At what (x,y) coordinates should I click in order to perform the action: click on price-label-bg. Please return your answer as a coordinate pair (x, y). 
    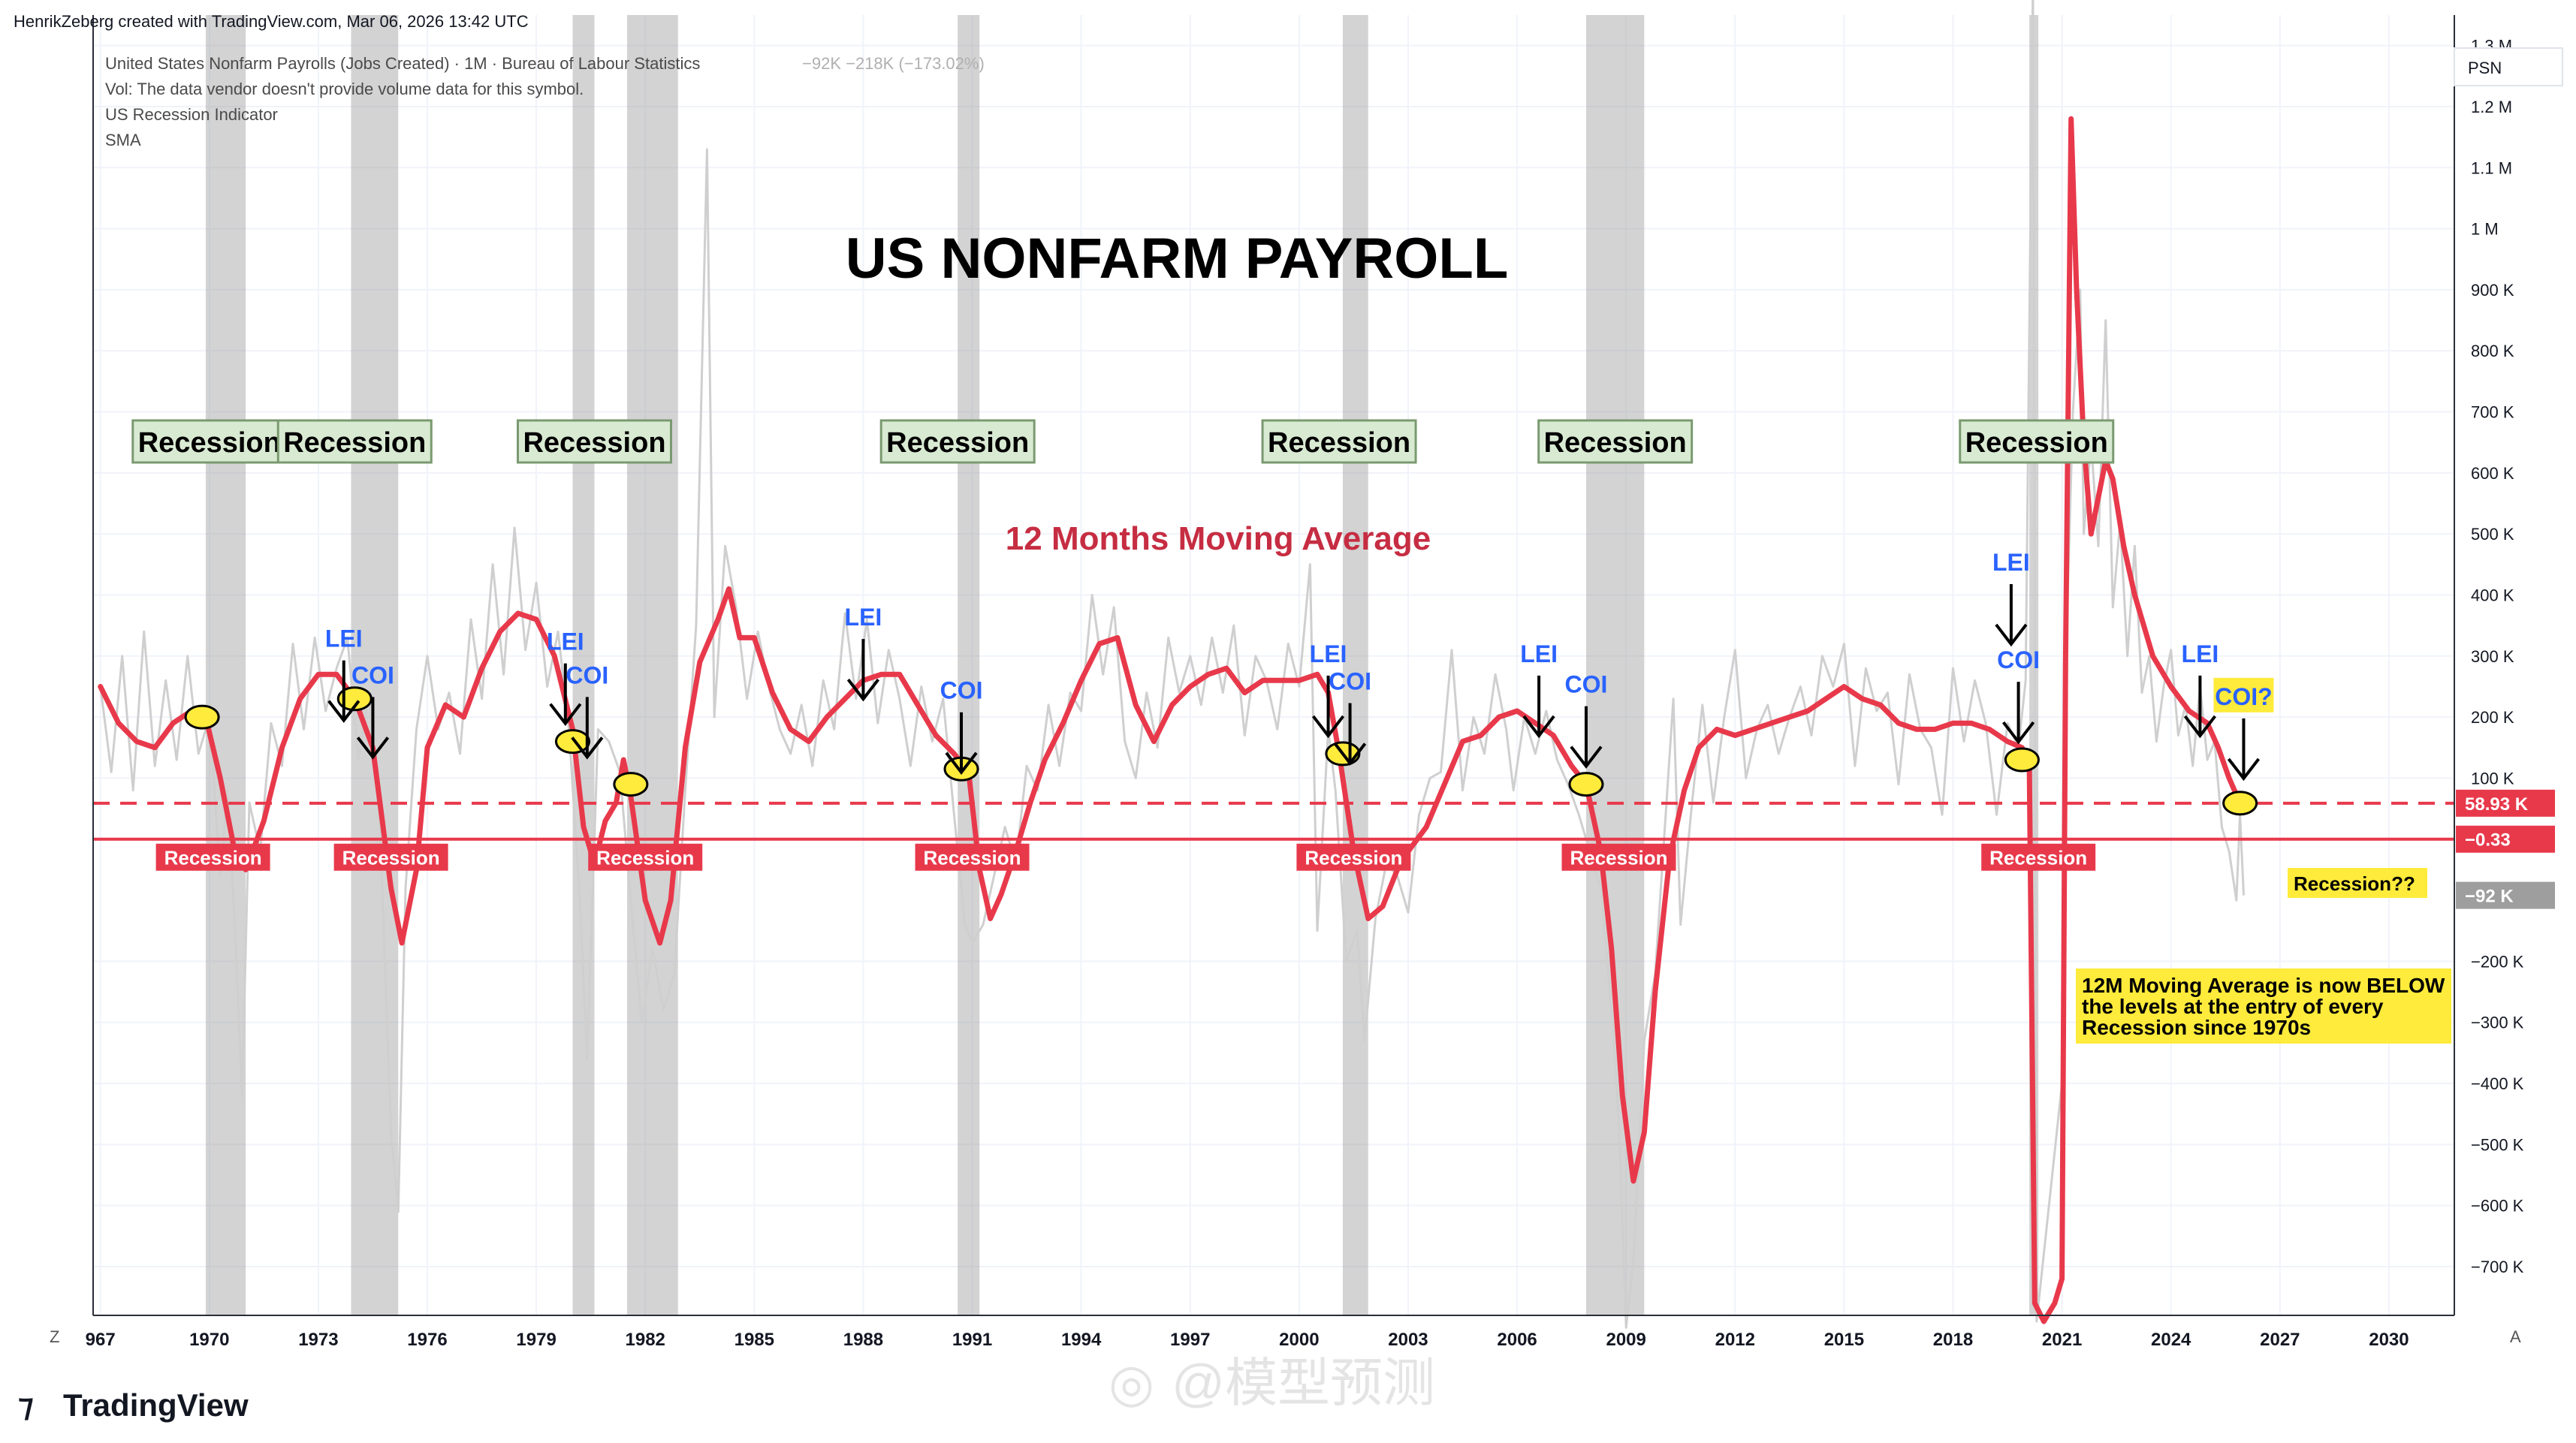
    Looking at the image, I should click on (2505, 895).